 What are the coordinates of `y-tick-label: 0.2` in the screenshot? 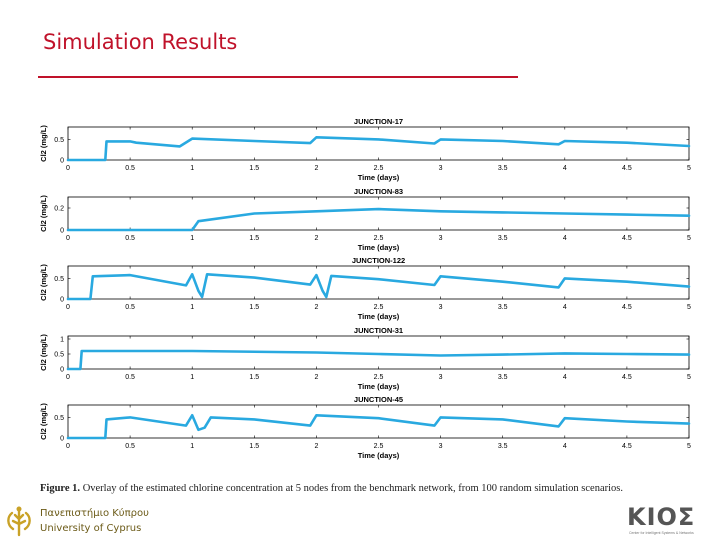 It's located at (59, 209).